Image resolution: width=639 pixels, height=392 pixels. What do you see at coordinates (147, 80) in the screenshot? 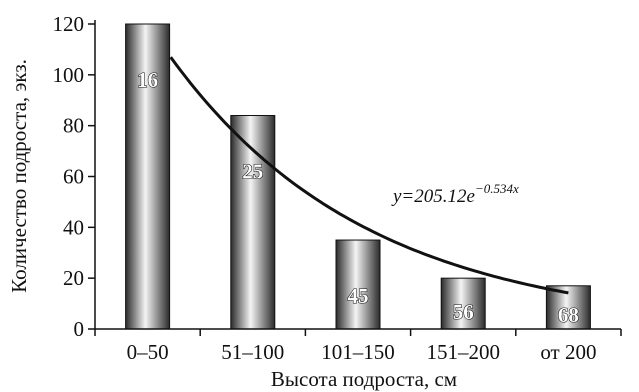
I see `bar-label: 16` at bounding box center [147, 80].